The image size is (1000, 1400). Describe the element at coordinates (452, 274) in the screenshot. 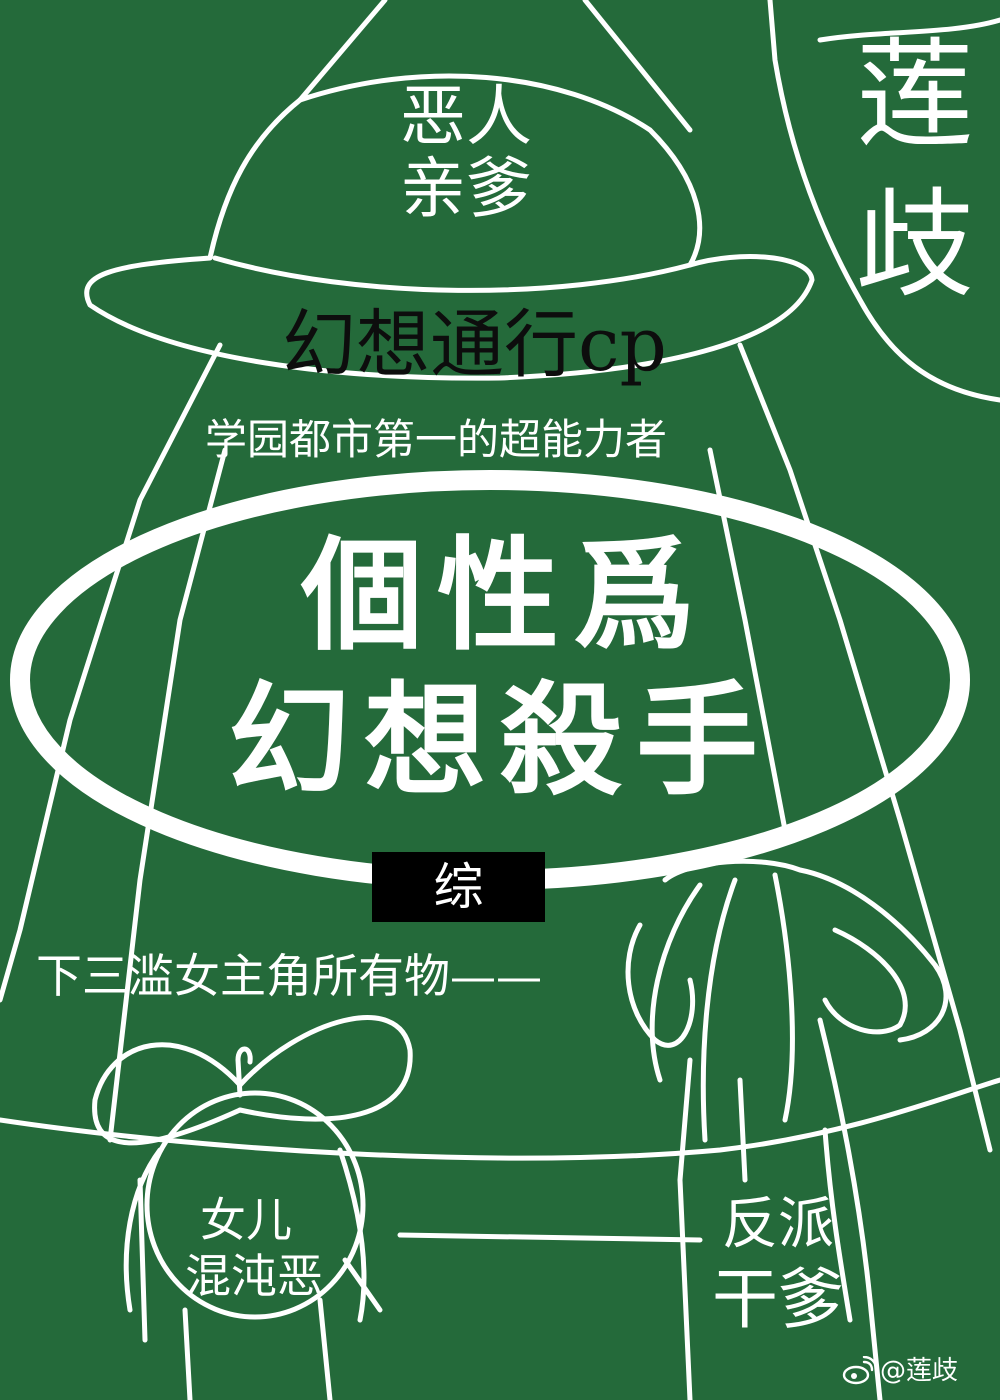

I see `hat-crown-line` at that location.